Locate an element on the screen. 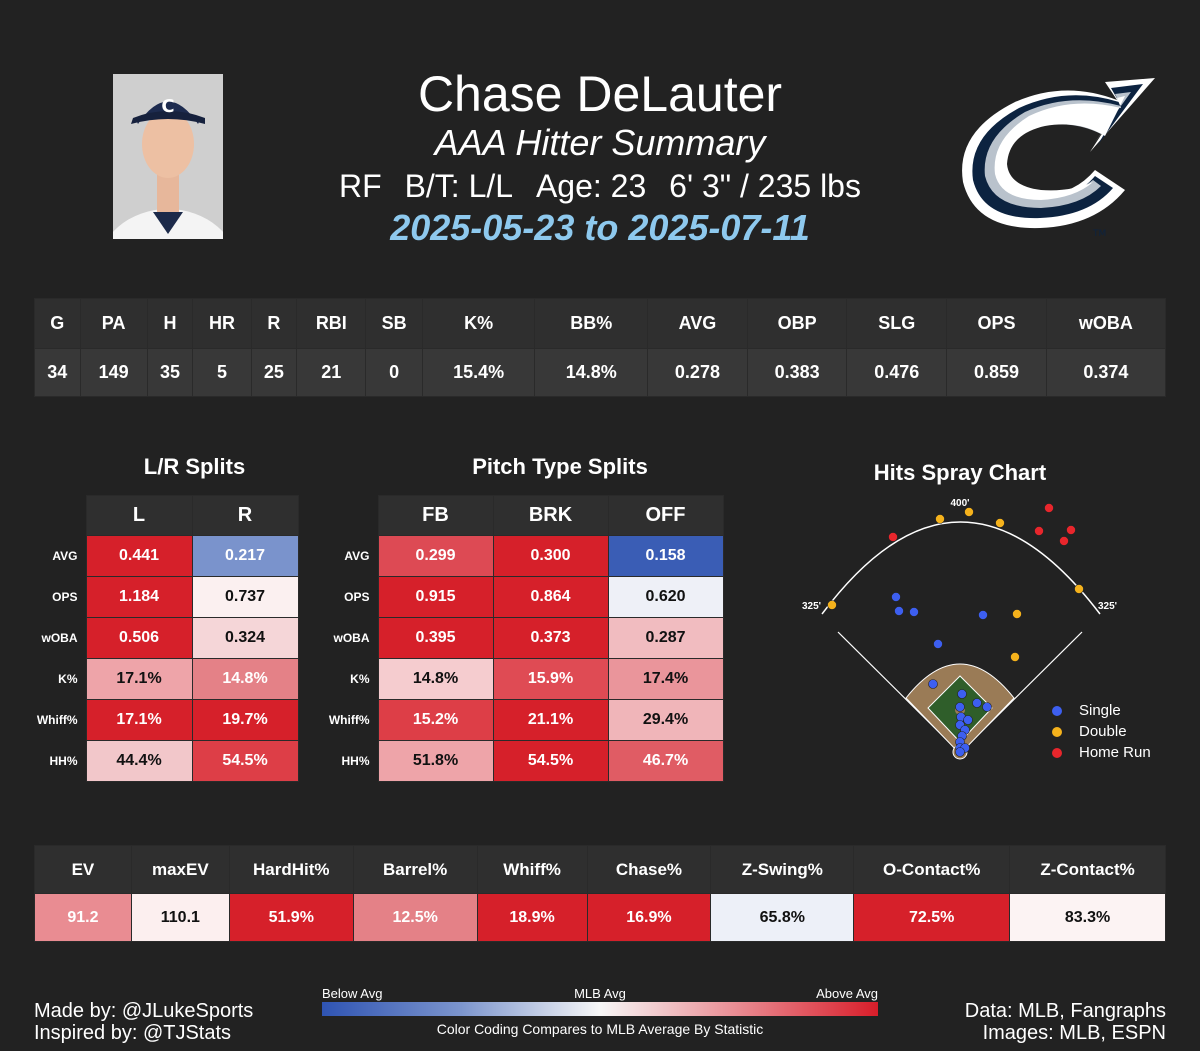 The image size is (1200, 1051). advanced-stat-value: 91.2 is located at coordinates (83, 917).